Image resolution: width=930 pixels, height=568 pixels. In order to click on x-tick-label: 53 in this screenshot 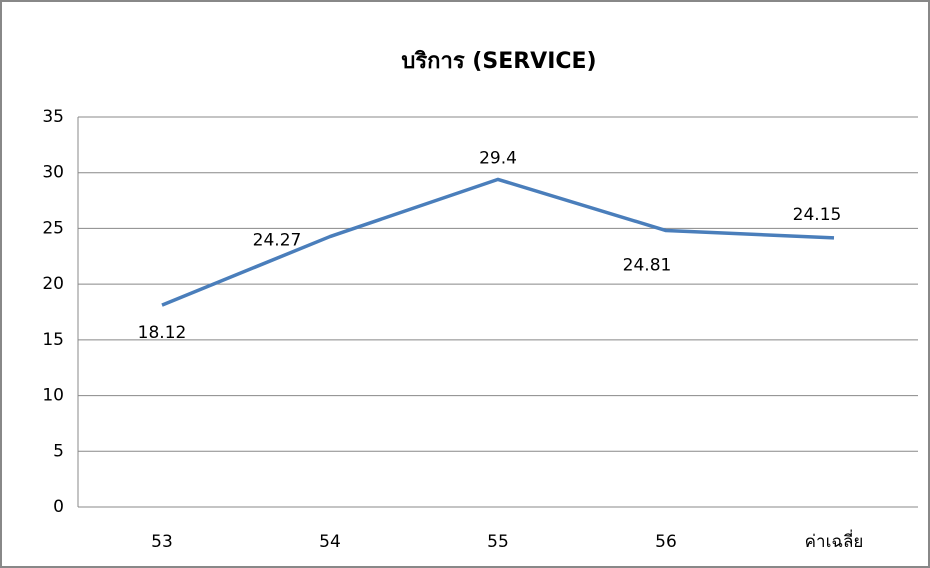, I will do `click(162, 542)`.